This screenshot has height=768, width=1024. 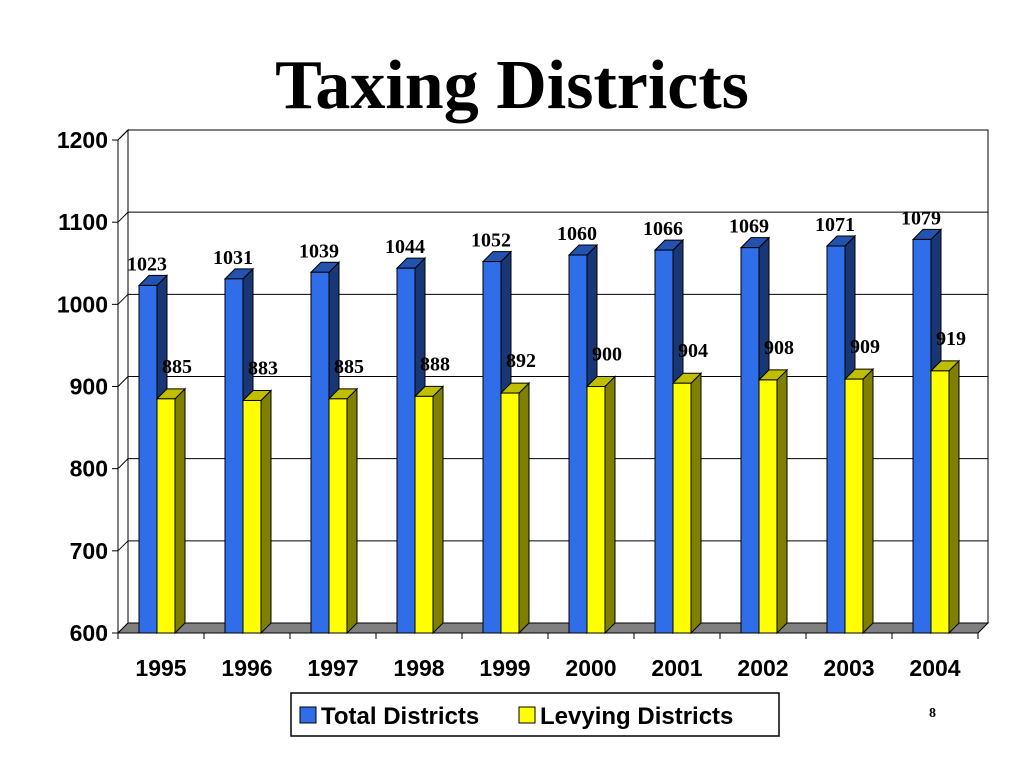 I want to click on x-tick-label: 1997, so click(x=332, y=668).